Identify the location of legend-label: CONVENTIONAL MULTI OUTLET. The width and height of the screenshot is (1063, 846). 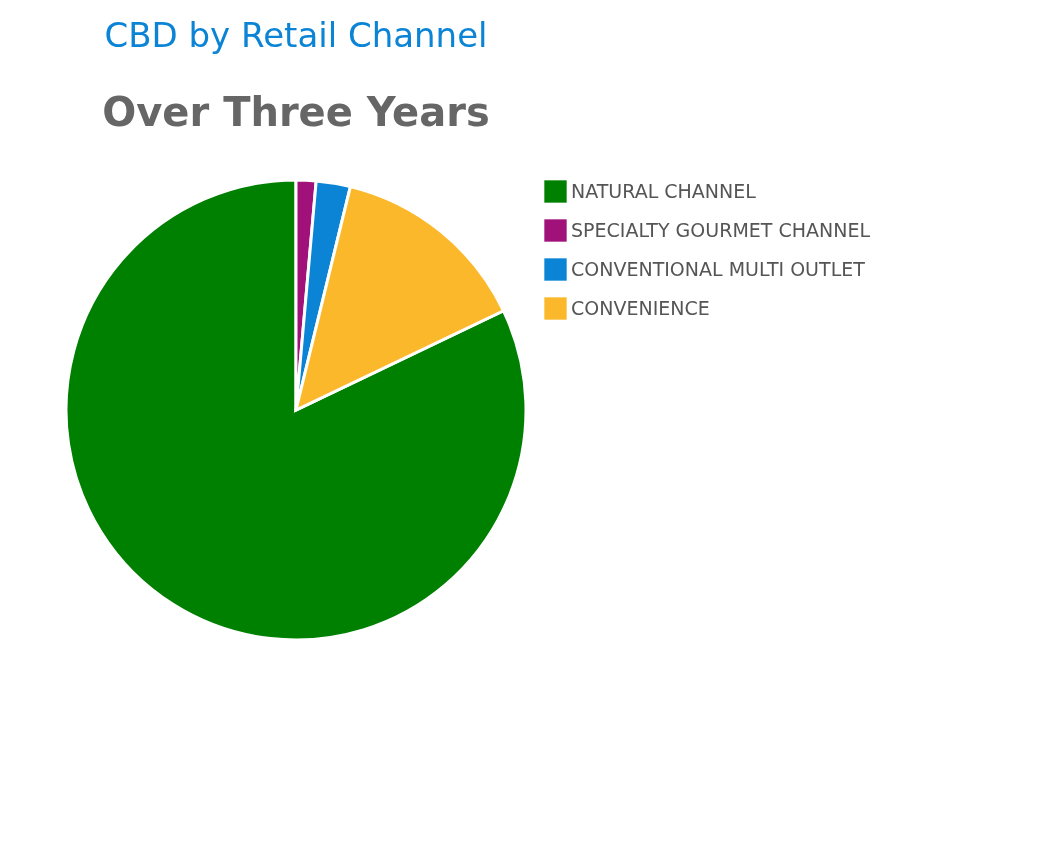
(718, 268).